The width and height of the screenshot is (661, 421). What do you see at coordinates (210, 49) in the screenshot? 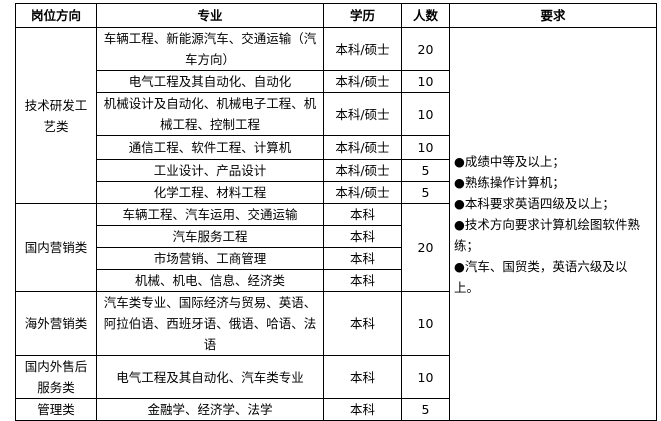
I see `major-cell: 车辆工程、新能源汽车、交通运输（汽车方向）` at bounding box center [210, 49].